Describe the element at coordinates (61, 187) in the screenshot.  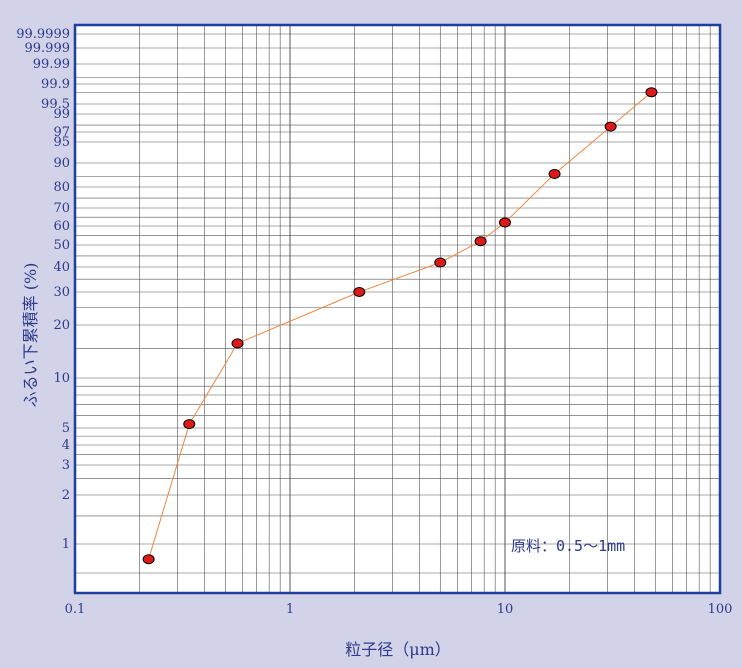
I see `y-tick-label: 80` at that location.